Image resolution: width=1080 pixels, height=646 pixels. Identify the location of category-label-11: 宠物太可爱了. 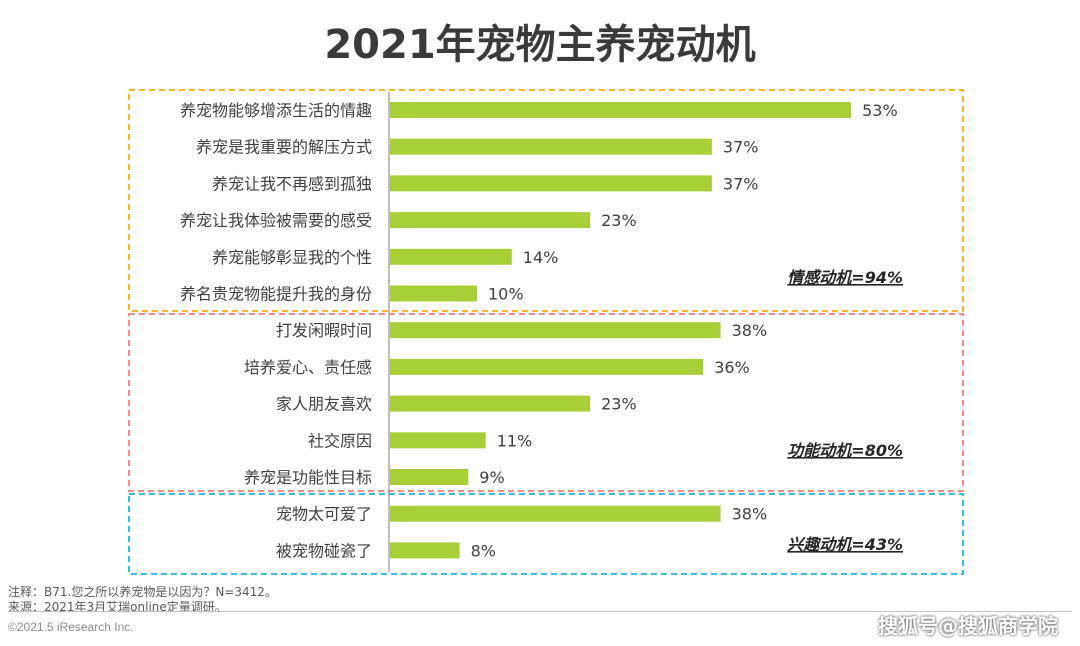
(324, 514).